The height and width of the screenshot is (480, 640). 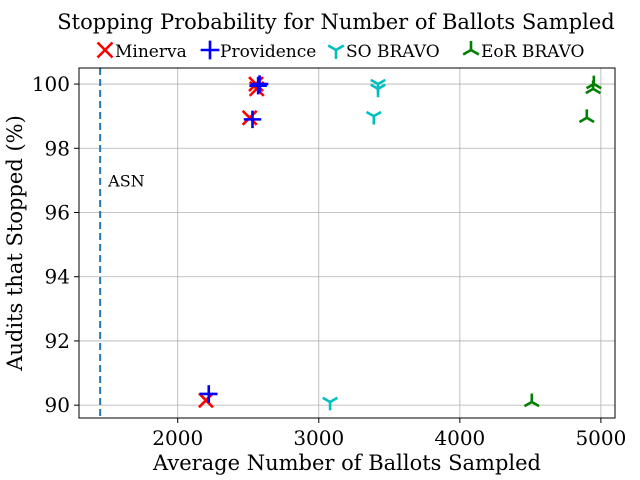 What do you see at coordinates (122, 243) in the screenshot?
I see `asn-line-layer: ASN` at bounding box center [122, 243].